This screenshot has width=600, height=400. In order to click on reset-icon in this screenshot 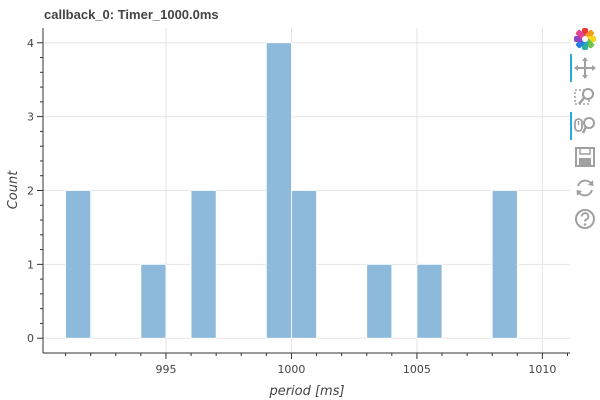, I will do `click(585, 188)`.